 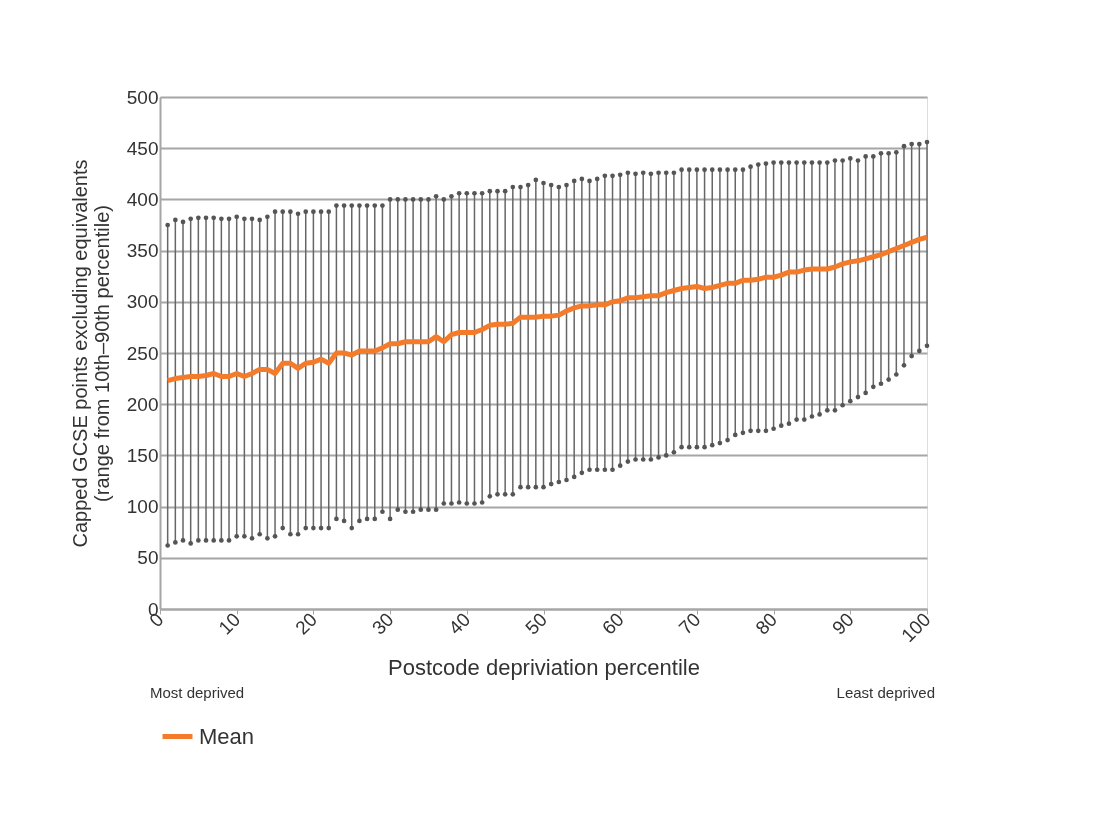 I want to click on x-tick-label: 80, so click(x=766, y=623).